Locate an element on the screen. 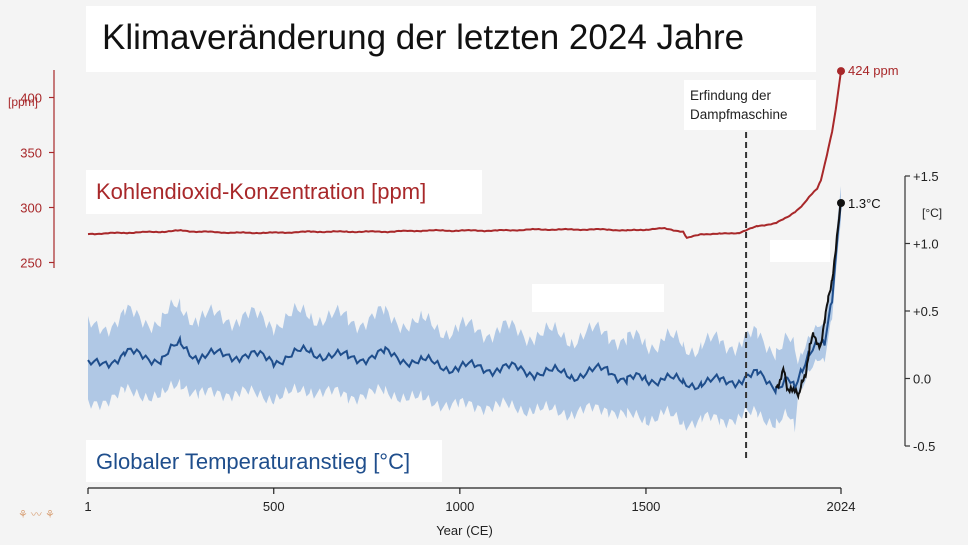 The width and height of the screenshot is (968, 545). right-tick-label: +1.5 is located at coordinates (926, 176).